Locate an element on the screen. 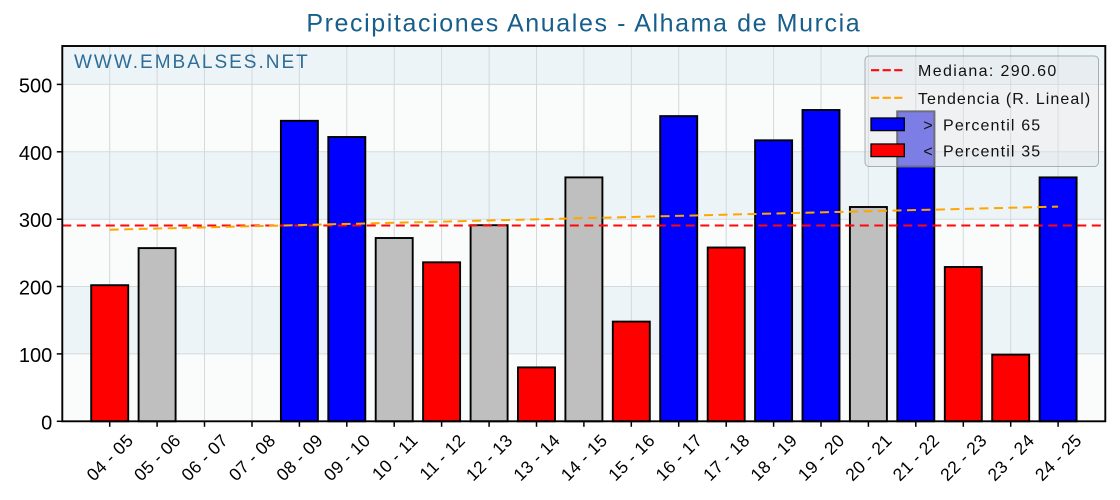 The width and height of the screenshot is (1120, 500). svg-text: 400 is located at coordinates (35, 154).